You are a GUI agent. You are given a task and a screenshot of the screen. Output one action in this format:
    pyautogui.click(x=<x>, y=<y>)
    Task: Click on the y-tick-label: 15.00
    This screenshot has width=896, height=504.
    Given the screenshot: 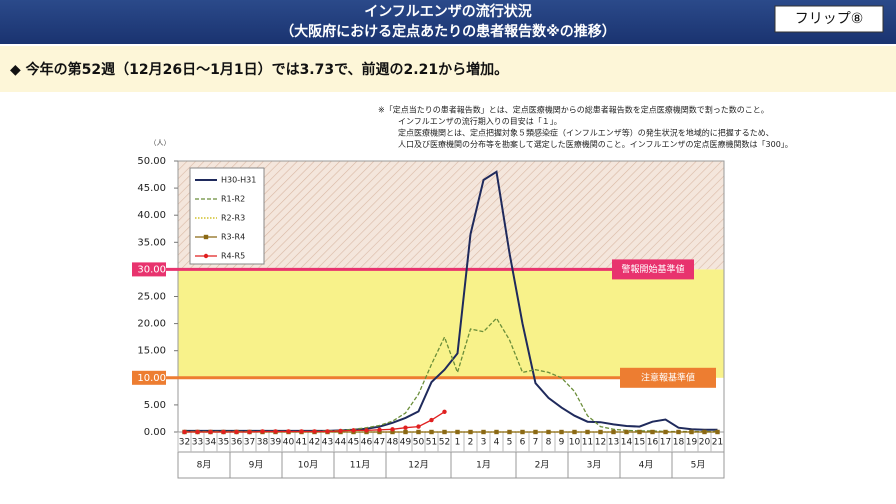 What is the action you would take?
    pyautogui.click(x=151, y=351)
    